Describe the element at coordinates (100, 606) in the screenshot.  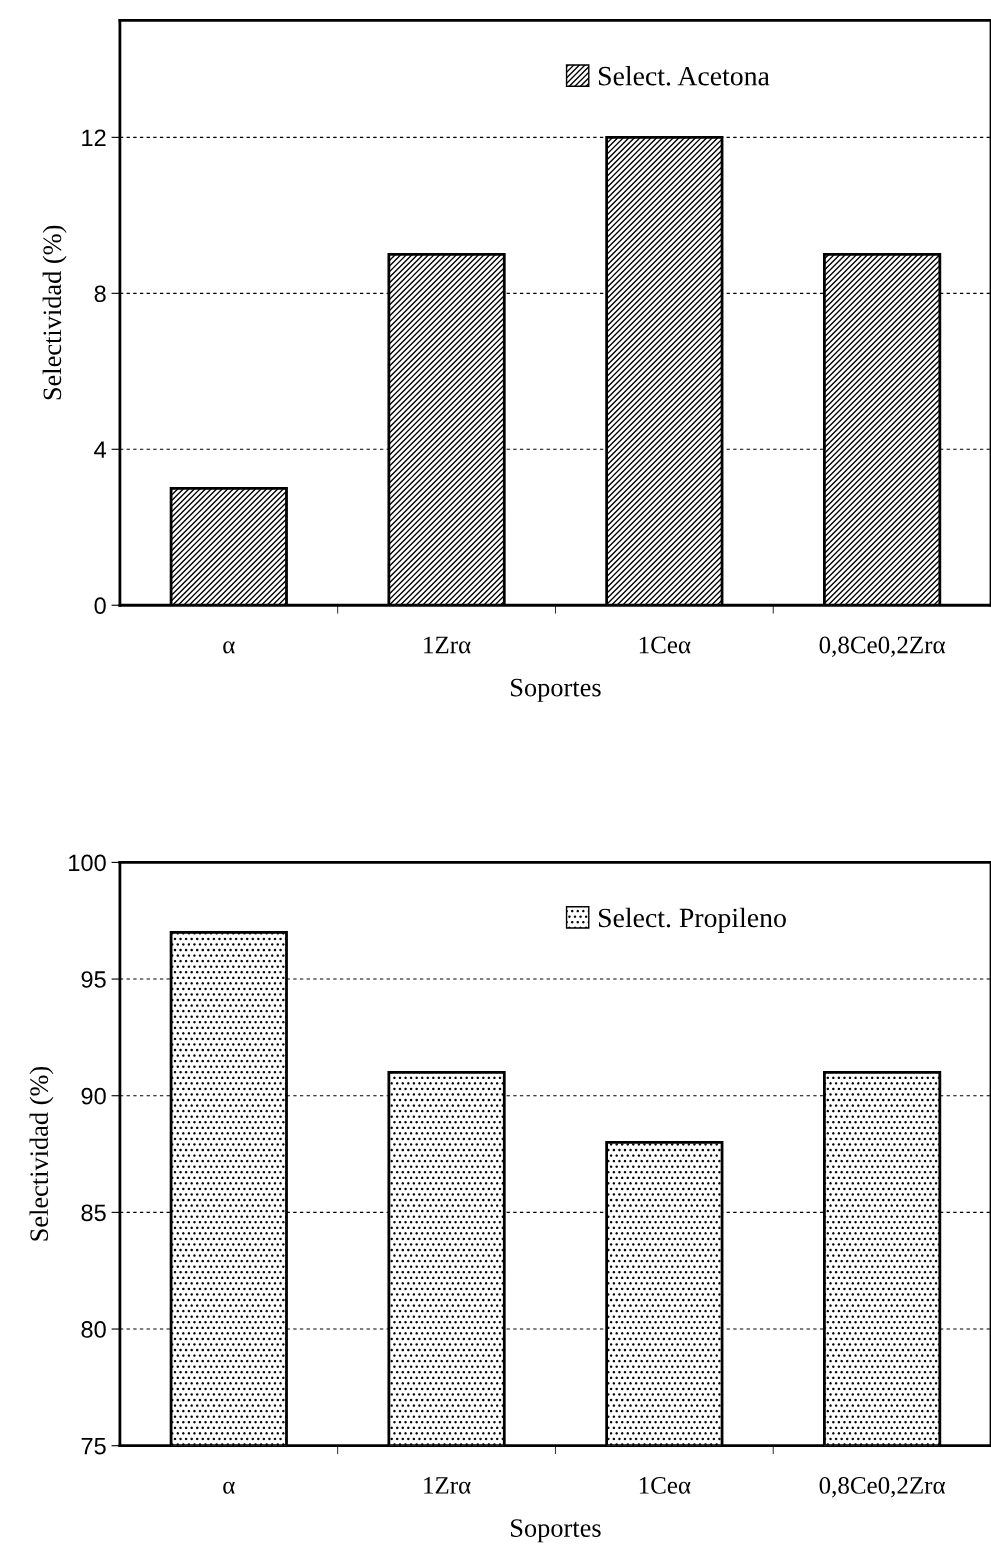
I see `y-tick-label: 0` at that location.